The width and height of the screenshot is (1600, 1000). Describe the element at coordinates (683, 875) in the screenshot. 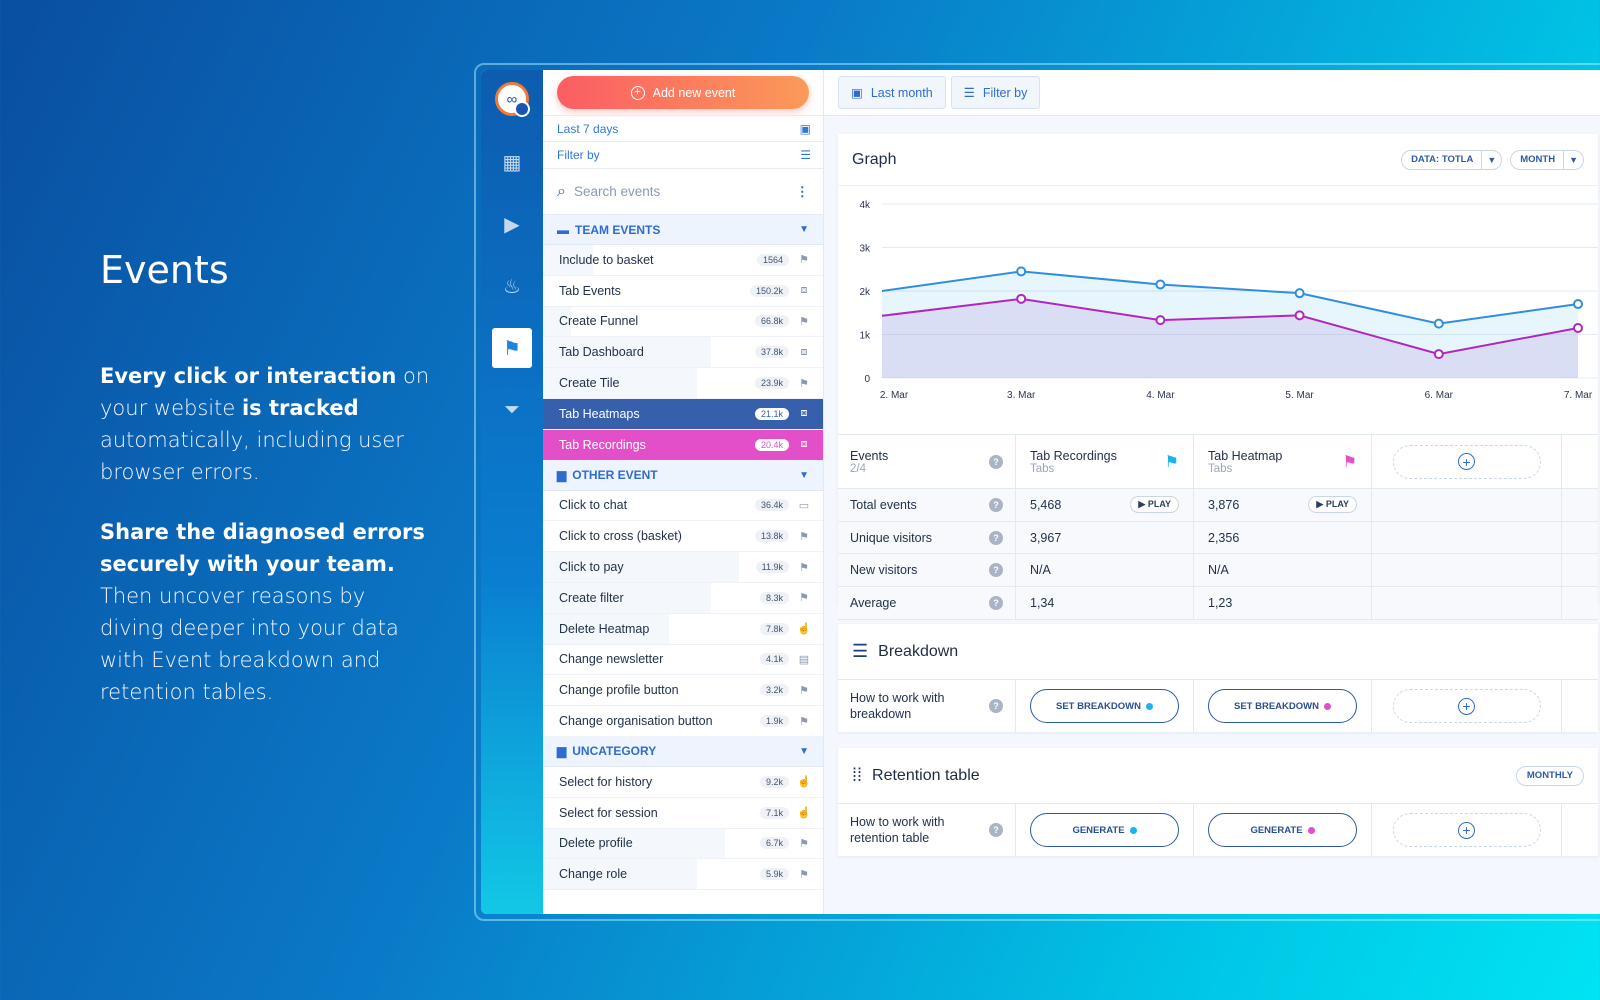

I see `event-item: Change role 5.9k ⚑` at that location.